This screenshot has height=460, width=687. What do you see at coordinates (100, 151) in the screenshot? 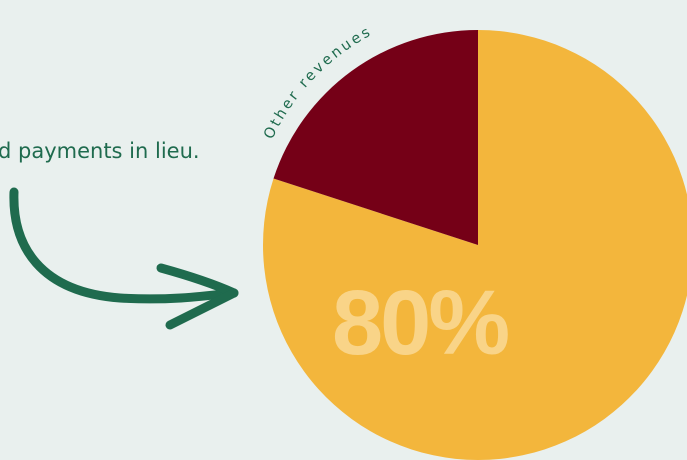
I see `caption-text: d payments in lieu.` at bounding box center [100, 151].